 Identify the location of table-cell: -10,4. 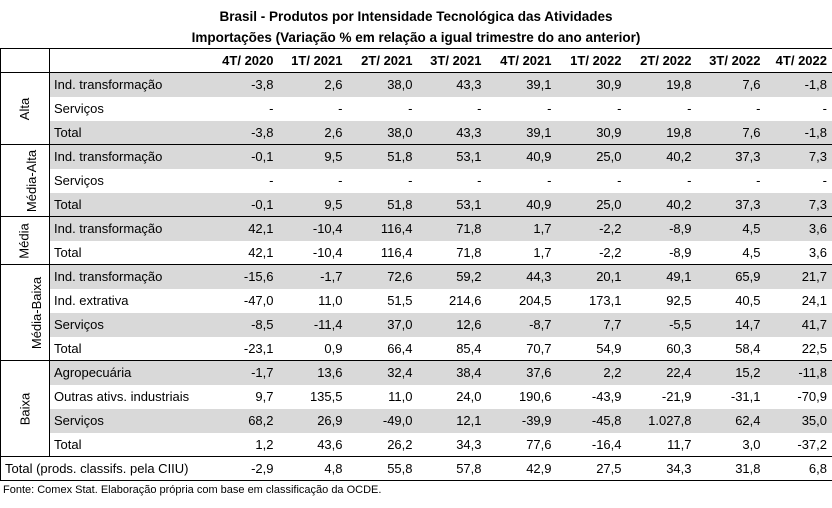
(327, 252).